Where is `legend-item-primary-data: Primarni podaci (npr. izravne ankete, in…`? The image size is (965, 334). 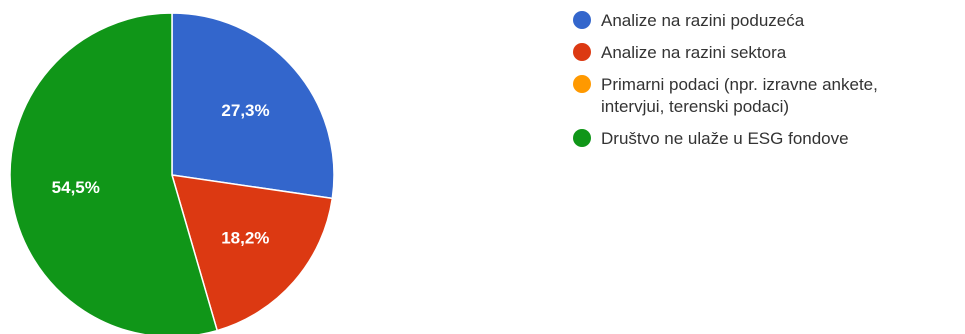
legend-item-primary-data: Primarni podaci (npr. izravne ankete, in… is located at coordinates (768, 96).